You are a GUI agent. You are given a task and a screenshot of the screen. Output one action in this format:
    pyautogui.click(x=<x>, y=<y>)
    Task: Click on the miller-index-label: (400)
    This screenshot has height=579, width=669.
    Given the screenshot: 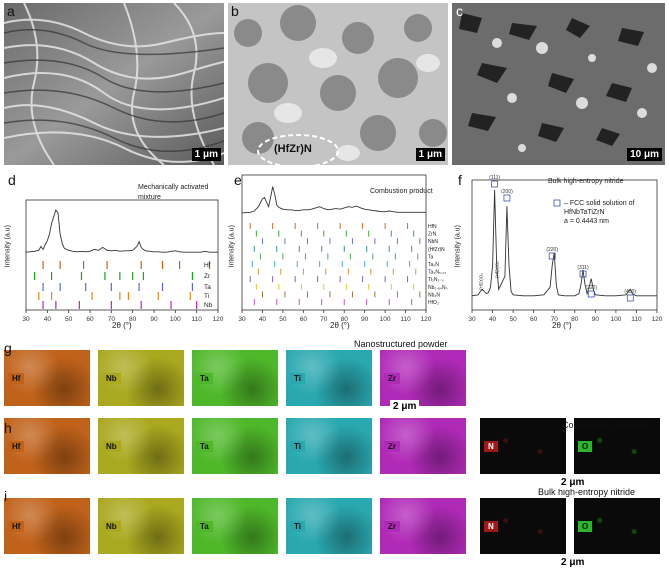 What is the action you would take?
    pyautogui.click(x=630, y=292)
    